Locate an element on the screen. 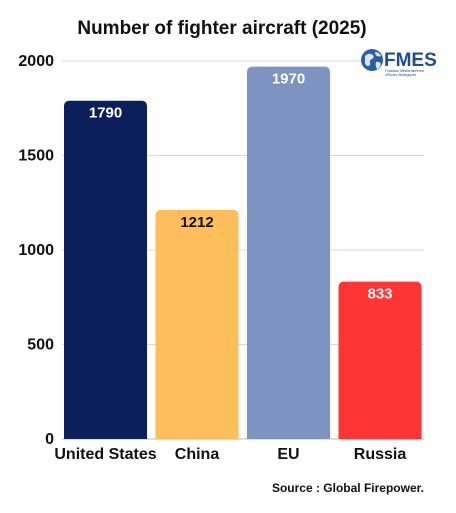 This screenshot has height=513, width=456. value-label: 1790 is located at coordinates (105, 113).